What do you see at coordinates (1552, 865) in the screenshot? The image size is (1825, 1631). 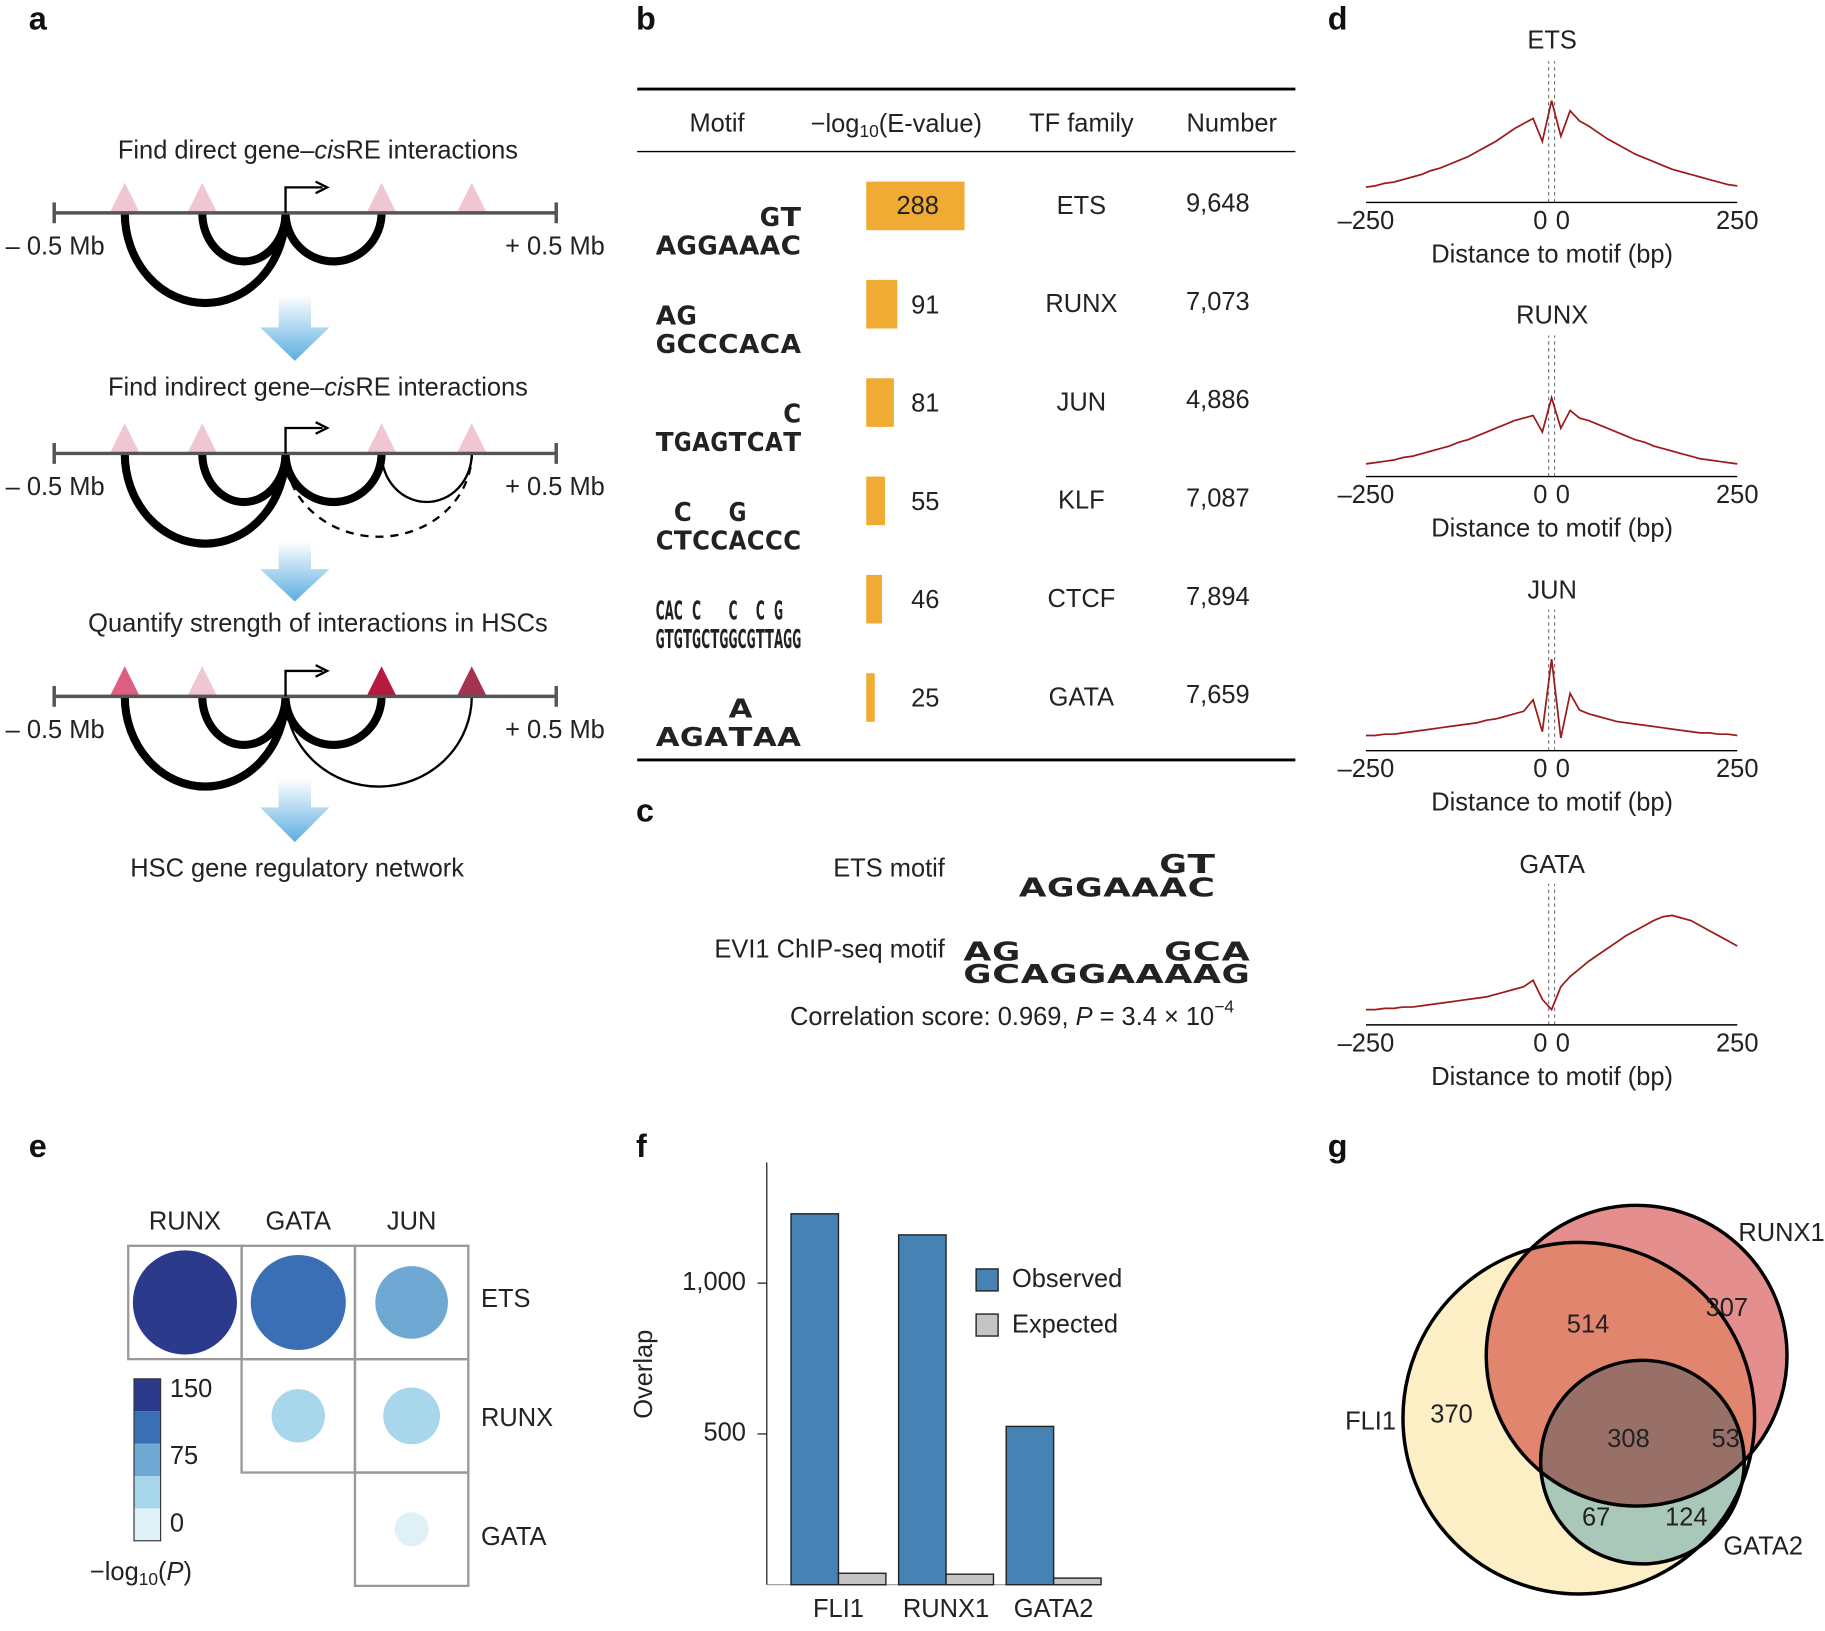 I see `chart-title: GATA` at bounding box center [1552, 865].